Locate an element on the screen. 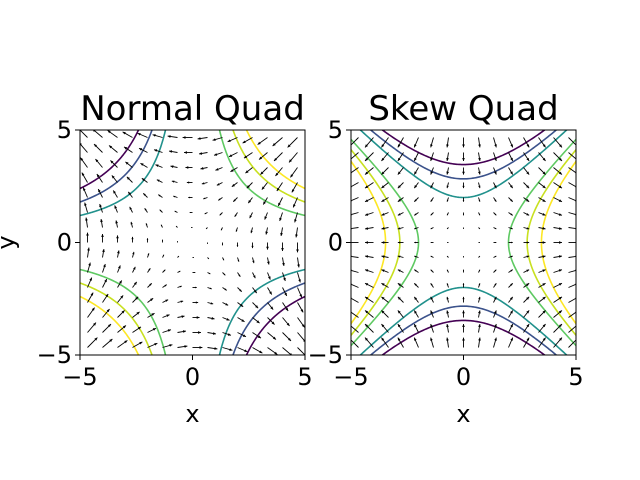 Image resolution: width=640 pixels, height=480 pixels. contour-level--6-branch-1 is located at coordinates (123, 173).